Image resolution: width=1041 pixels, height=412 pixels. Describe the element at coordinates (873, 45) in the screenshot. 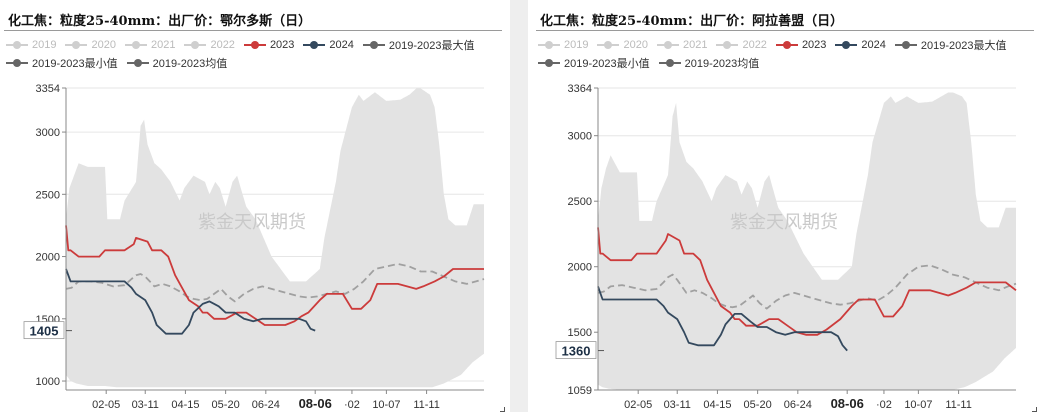

I see `legend-label: 2024` at that location.